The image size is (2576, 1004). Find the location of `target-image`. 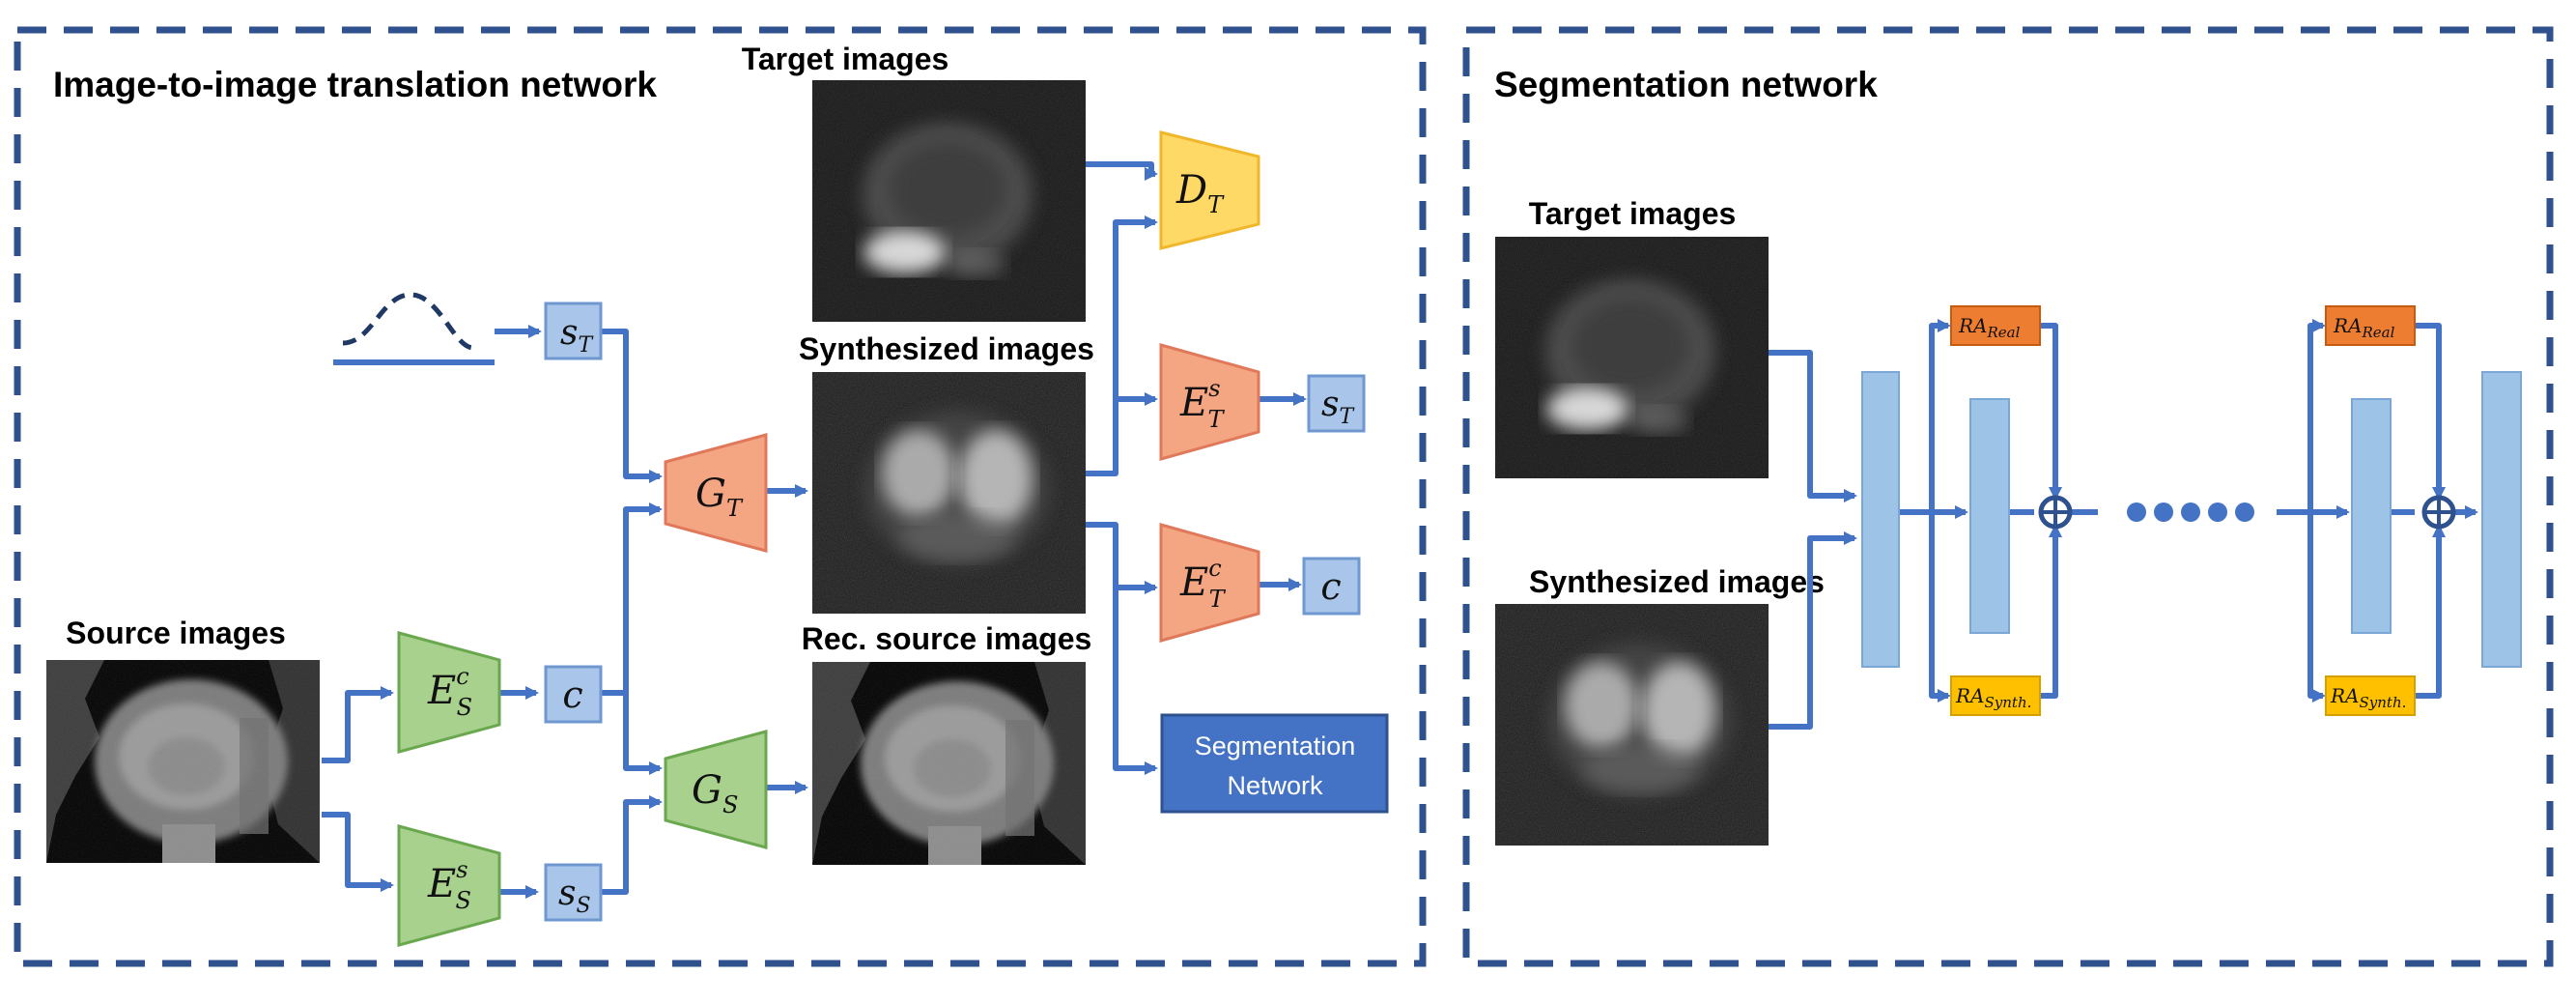

target-image is located at coordinates (949, 201).